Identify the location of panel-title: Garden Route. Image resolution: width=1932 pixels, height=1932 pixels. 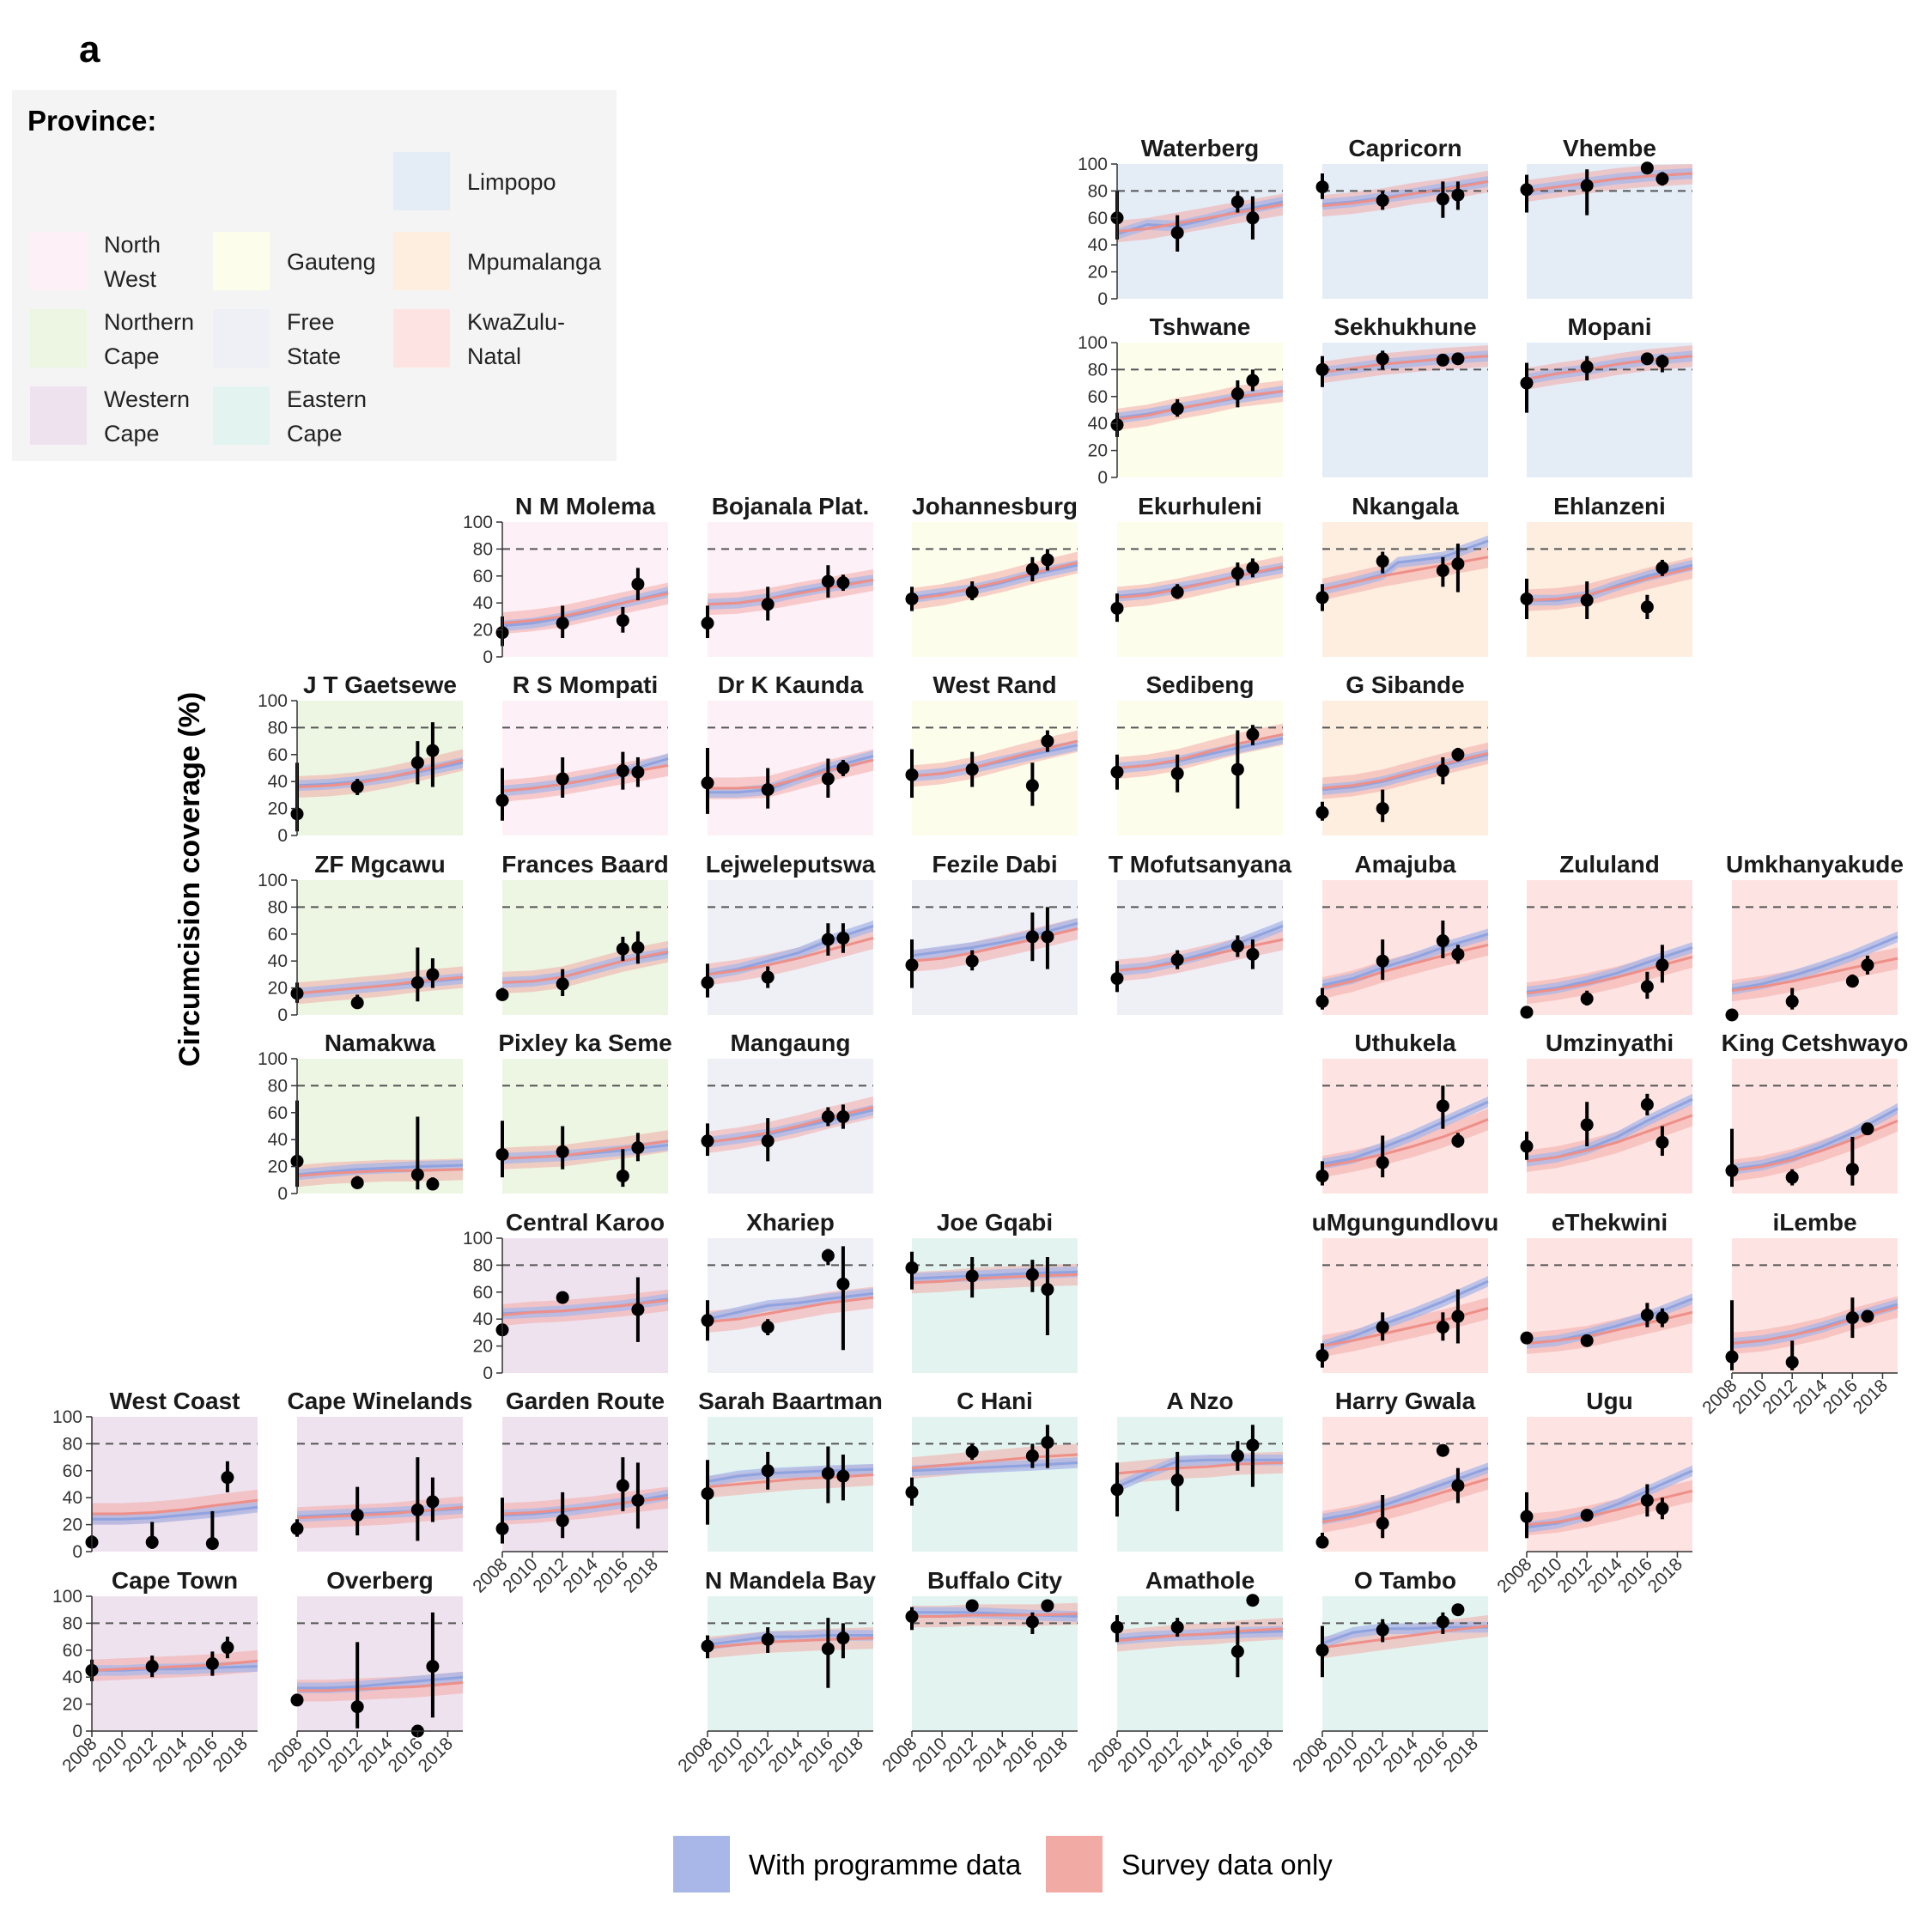
(585, 1401).